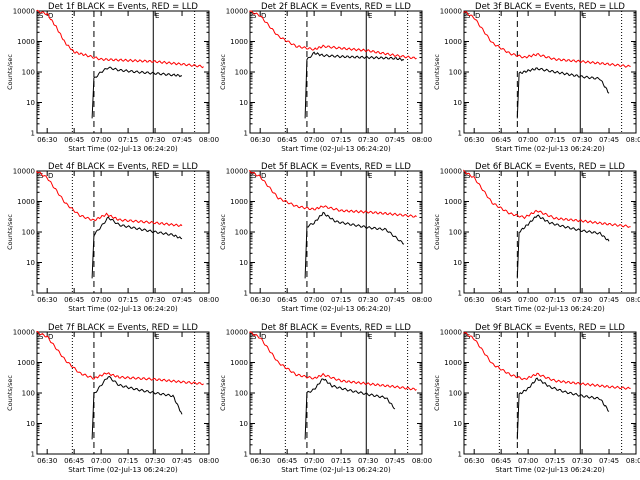 This screenshot has width=640, height=480. I want to click on panel-title: Det 4f BLACK = Events, RED = LLD, so click(123, 167).